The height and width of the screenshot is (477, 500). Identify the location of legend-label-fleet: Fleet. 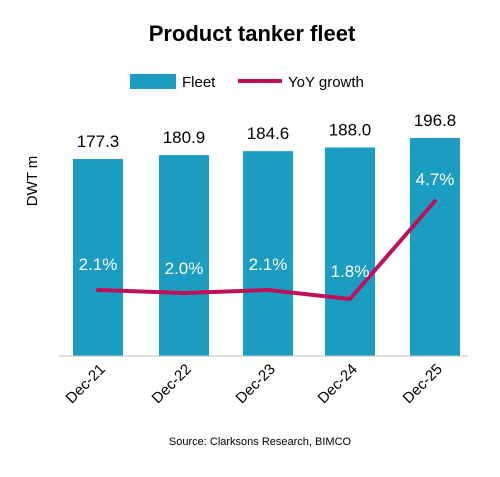
(199, 82).